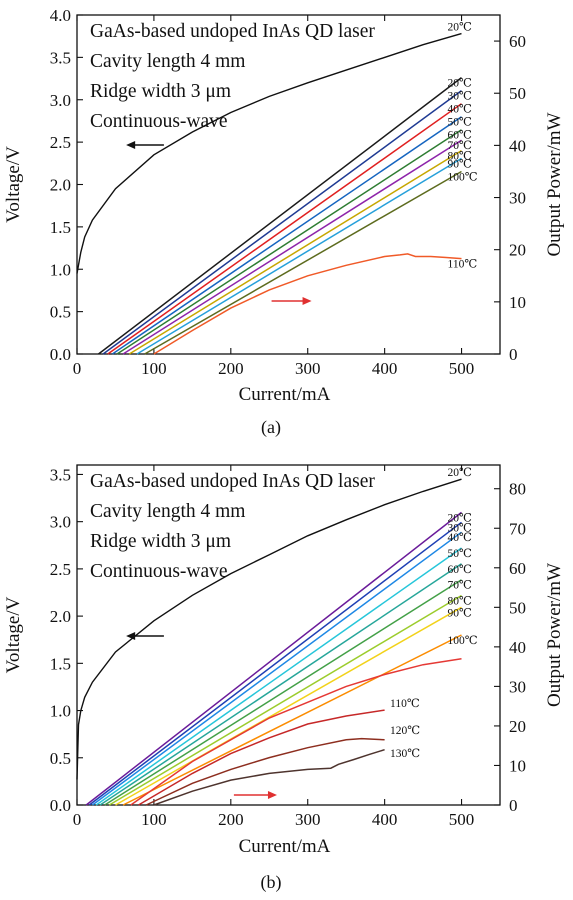 This screenshot has height=900, width=573. Describe the element at coordinates (60, 522) in the screenshot. I see `y-tick-label: 3.0` at that location.